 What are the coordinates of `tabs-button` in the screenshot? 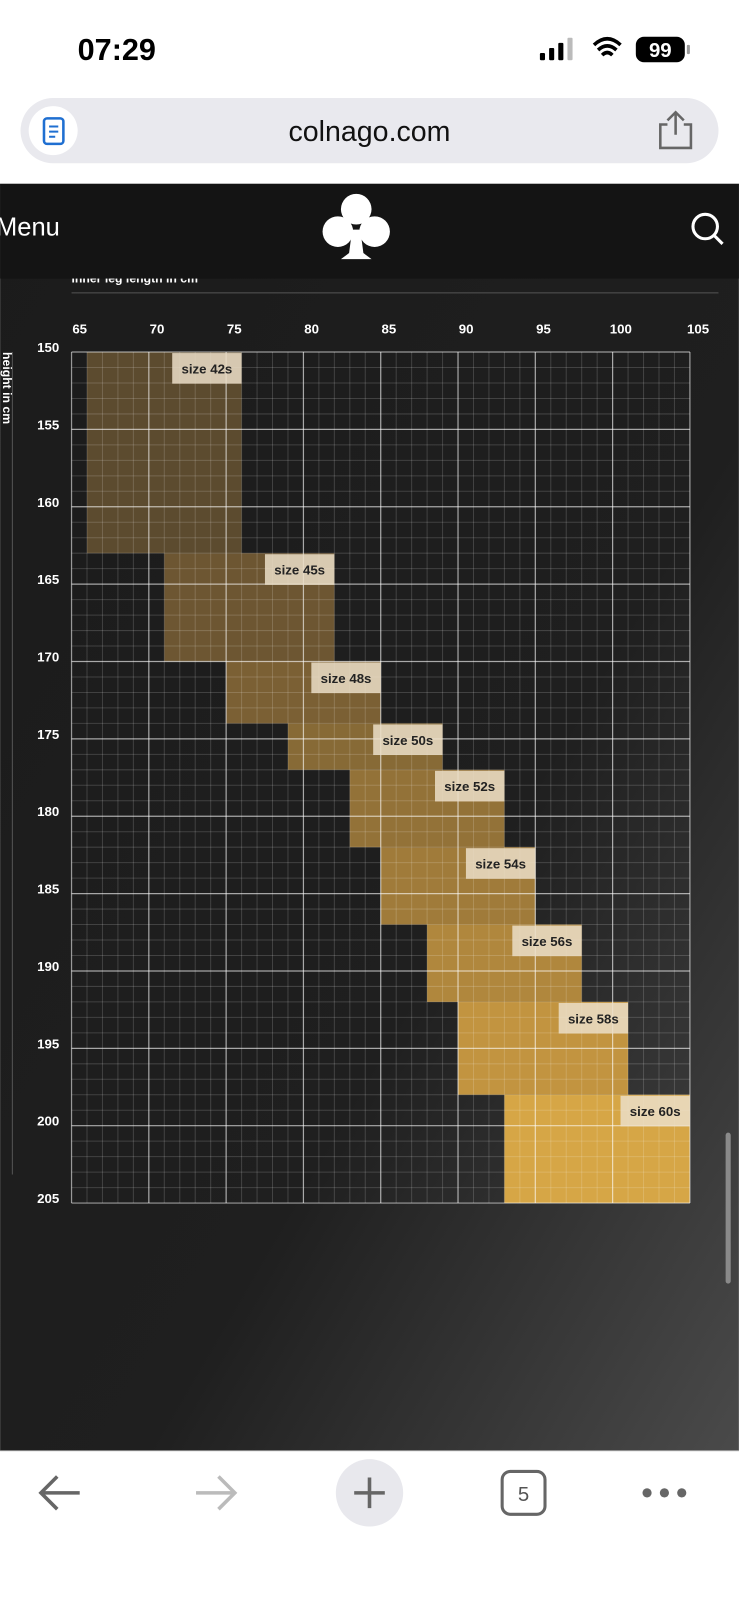 It's located at (523, 1492).